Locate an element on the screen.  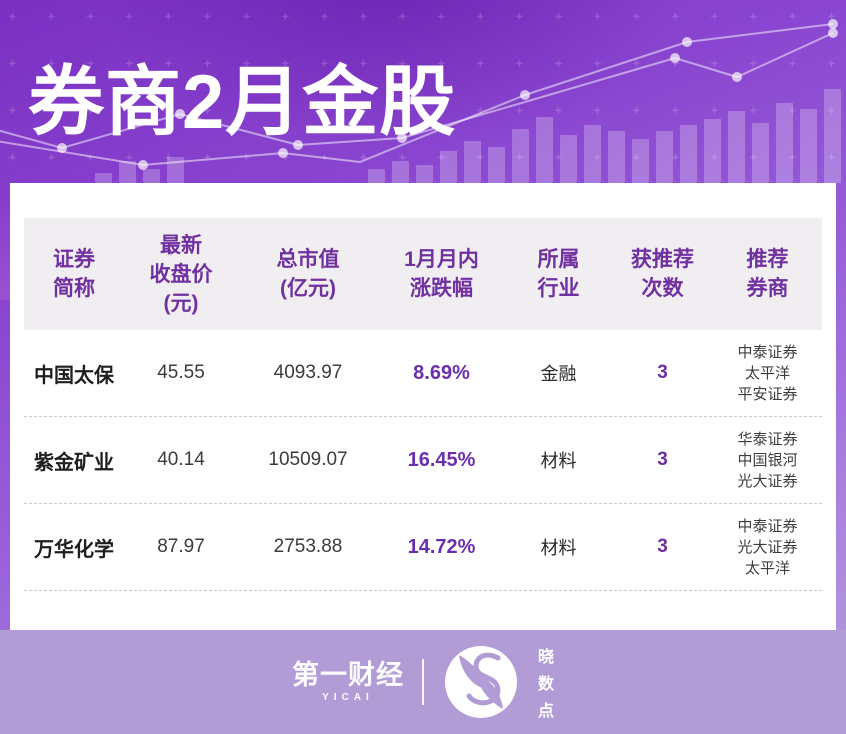
footer-divider is located at coordinates (422, 682).